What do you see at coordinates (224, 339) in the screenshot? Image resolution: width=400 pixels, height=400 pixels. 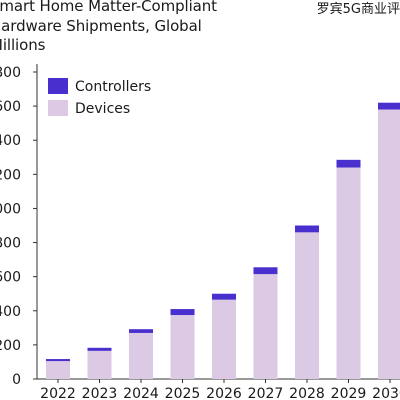 I see `bar-devices-2026` at bounding box center [224, 339].